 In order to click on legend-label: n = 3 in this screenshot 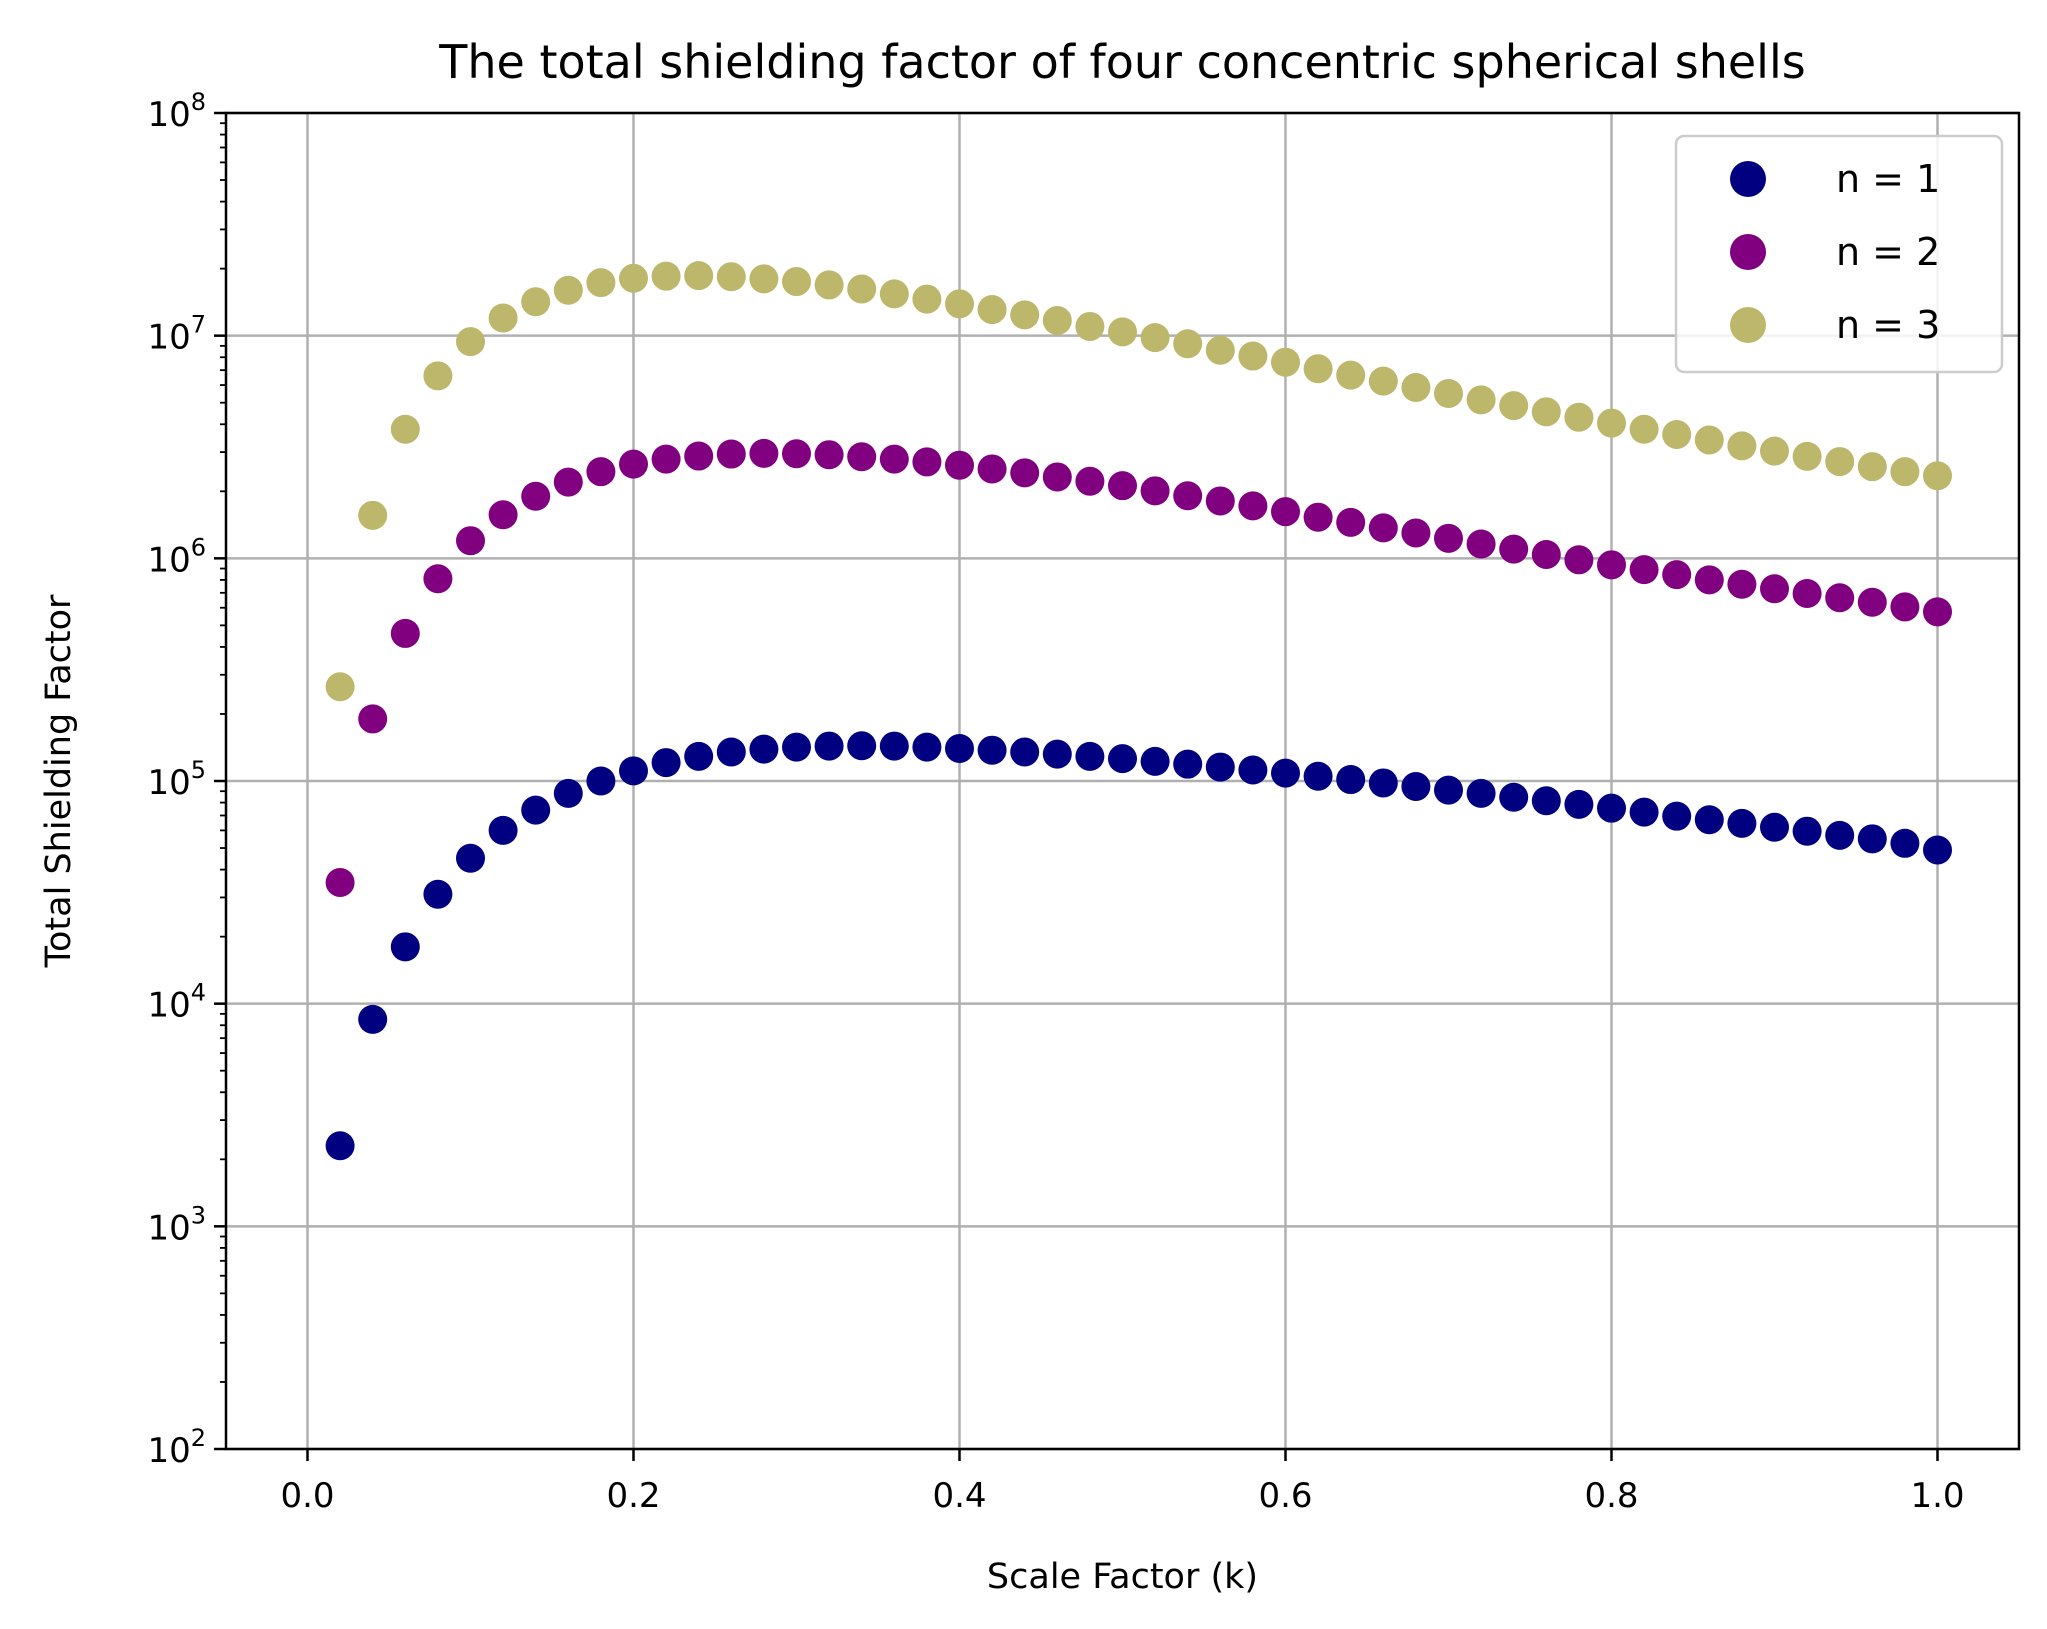, I will do `click(1888, 325)`.